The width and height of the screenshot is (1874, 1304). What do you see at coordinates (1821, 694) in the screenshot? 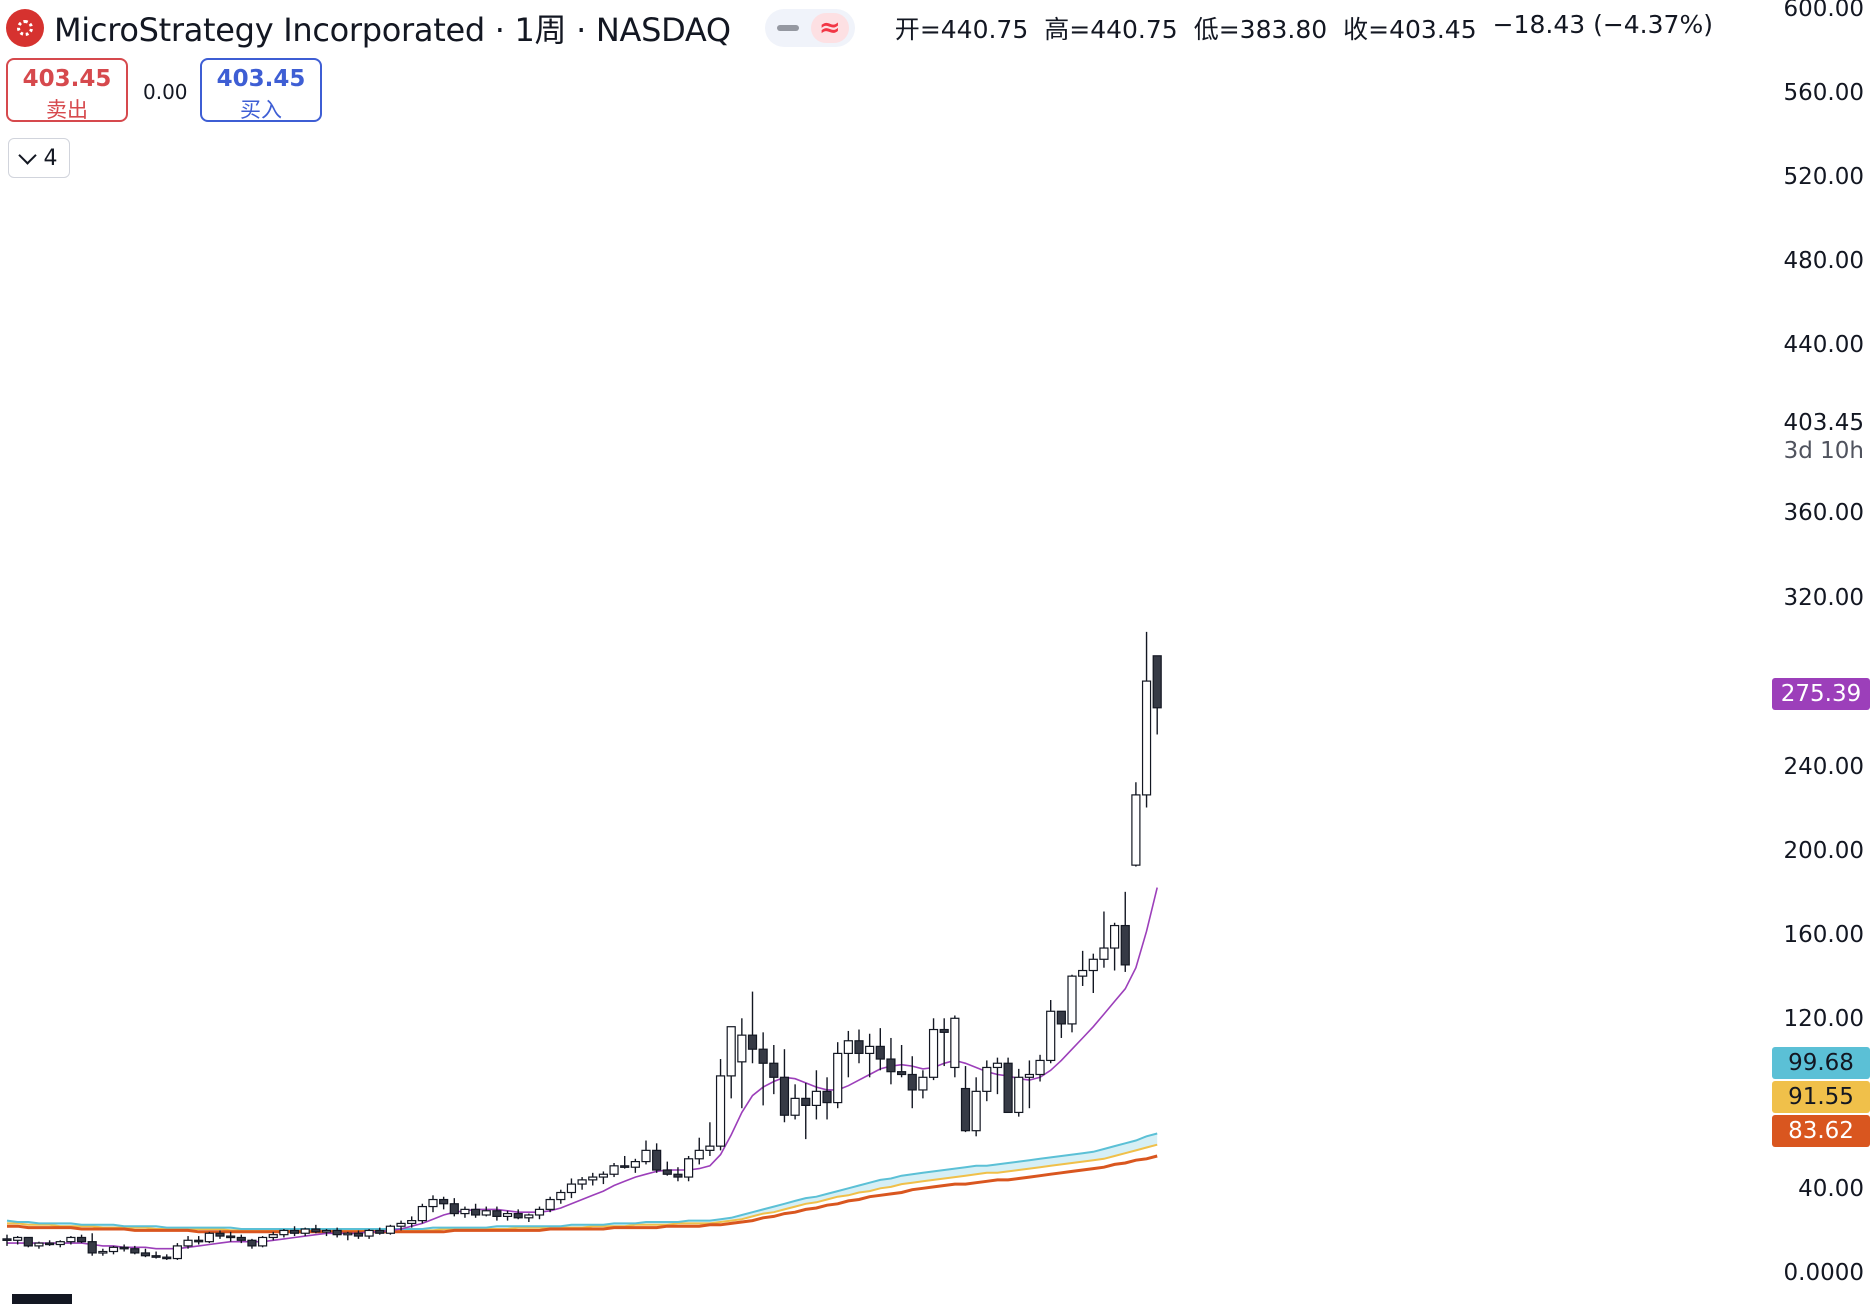
I see `ma-short-price-tag: 275.39` at bounding box center [1821, 694].